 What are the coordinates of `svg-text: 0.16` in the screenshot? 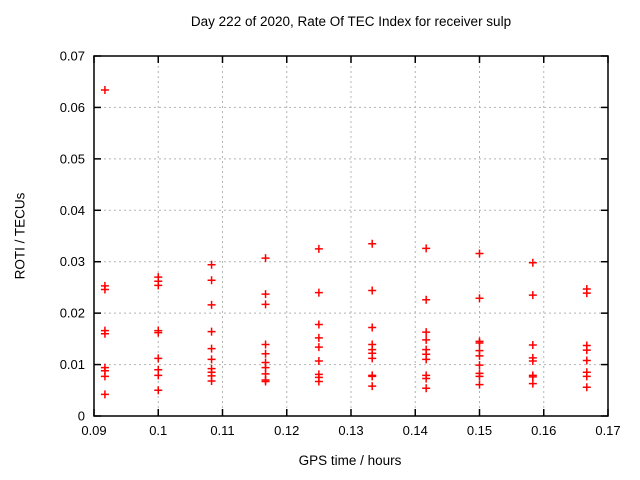 It's located at (543, 430).